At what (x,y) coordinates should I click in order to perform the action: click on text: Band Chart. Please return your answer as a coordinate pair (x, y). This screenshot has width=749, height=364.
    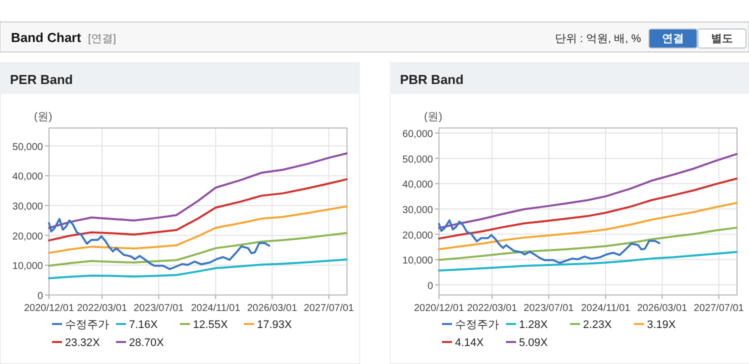
    Looking at the image, I should click on (46, 37).